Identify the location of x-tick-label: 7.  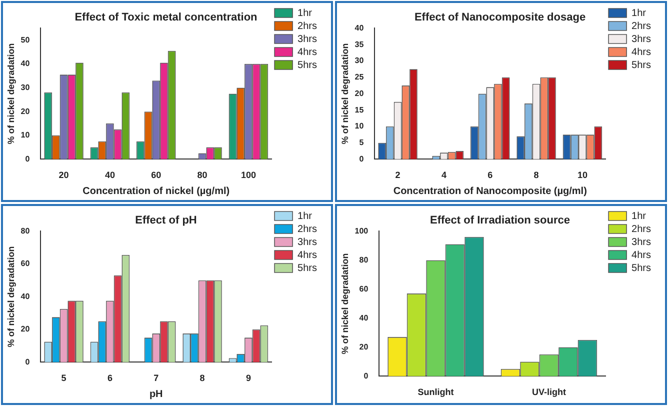
(156, 378).